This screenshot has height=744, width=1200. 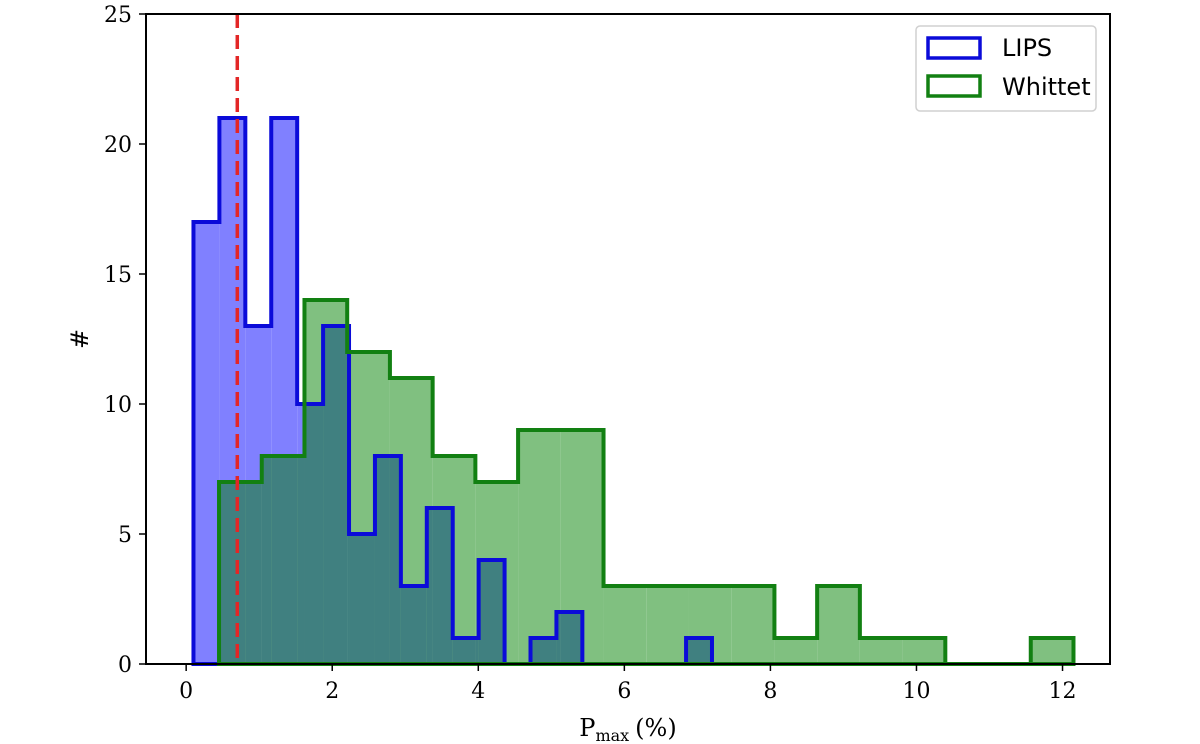 What do you see at coordinates (916, 691) in the screenshot?
I see `x-tick-label-10: 10` at bounding box center [916, 691].